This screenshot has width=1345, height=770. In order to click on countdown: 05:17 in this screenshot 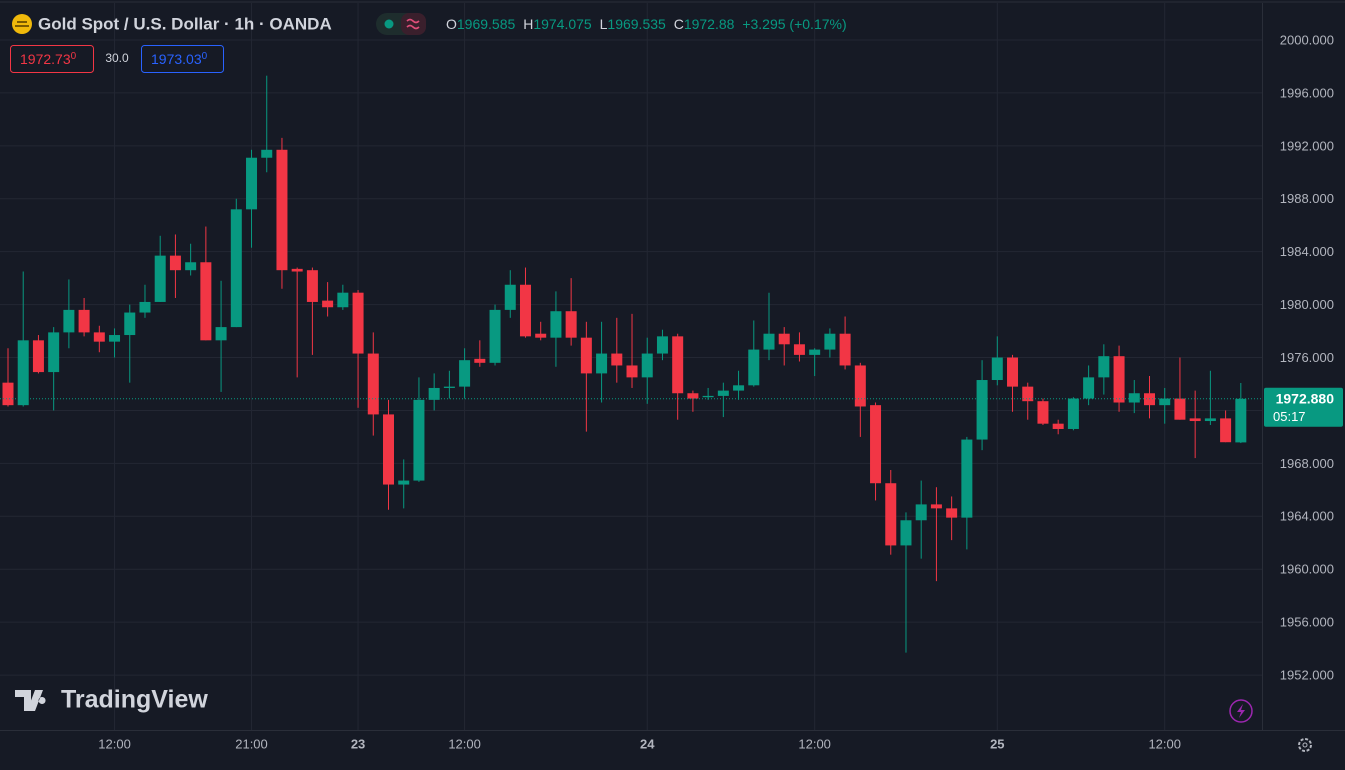, I will do `click(1289, 416)`.